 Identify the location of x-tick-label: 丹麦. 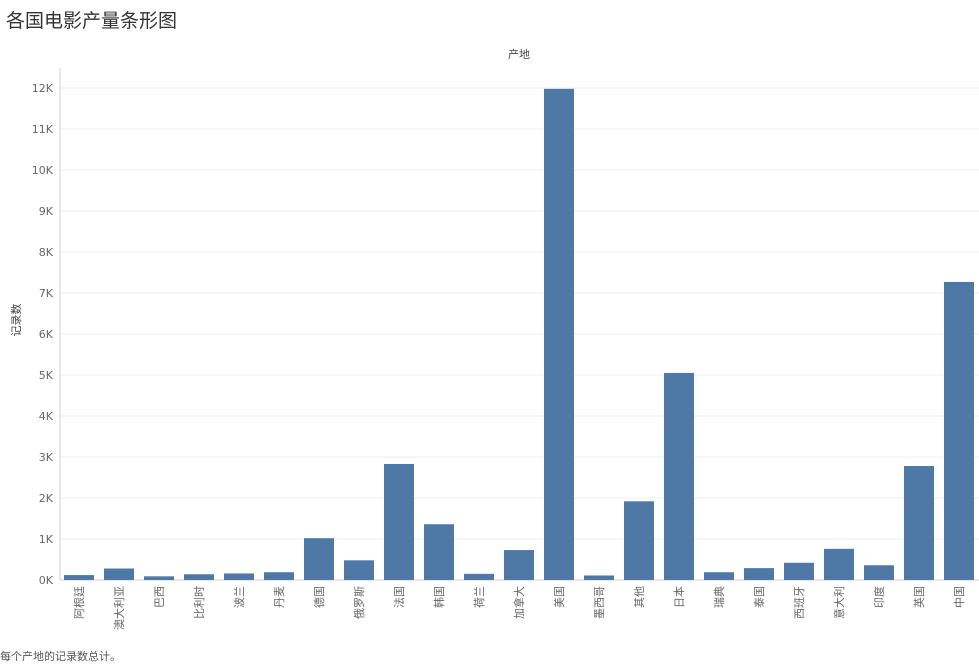
(279, 597).